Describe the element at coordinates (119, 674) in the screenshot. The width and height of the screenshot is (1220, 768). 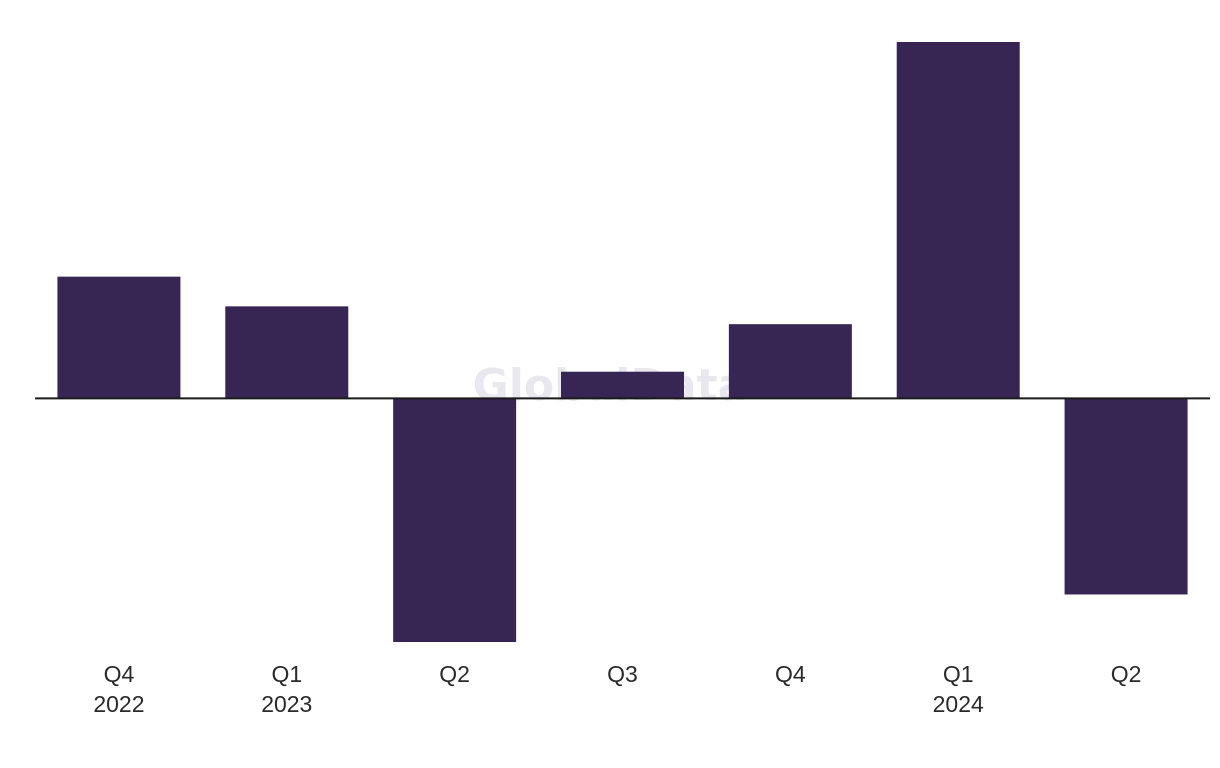
I see `x-tick-quarter-0: Q4` at that location.